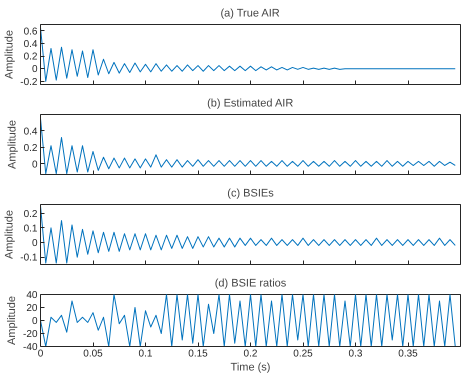  Describe the element at coordinates (250, 14) in the screenshot. I see `chart-title: (a) True AIR` at that location.